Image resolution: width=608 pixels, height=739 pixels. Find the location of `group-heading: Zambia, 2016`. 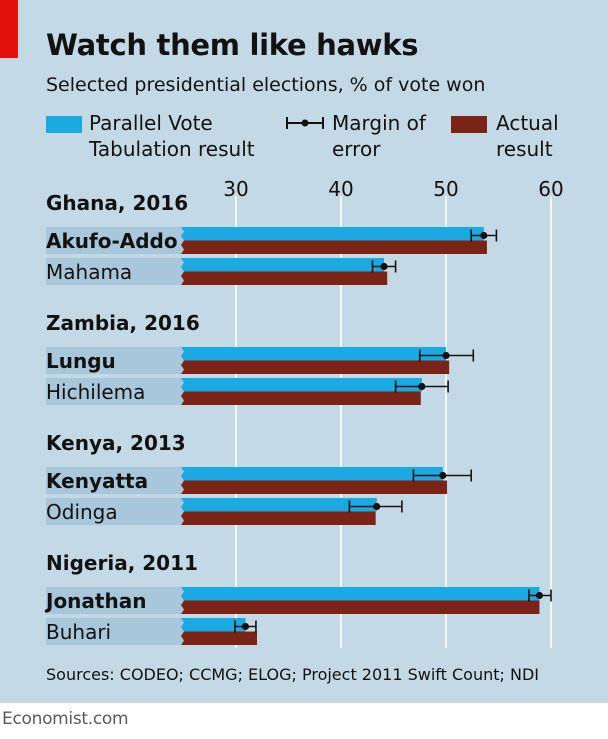

group-heading: Zambia, 2016 is located at coordinates (123, 323).